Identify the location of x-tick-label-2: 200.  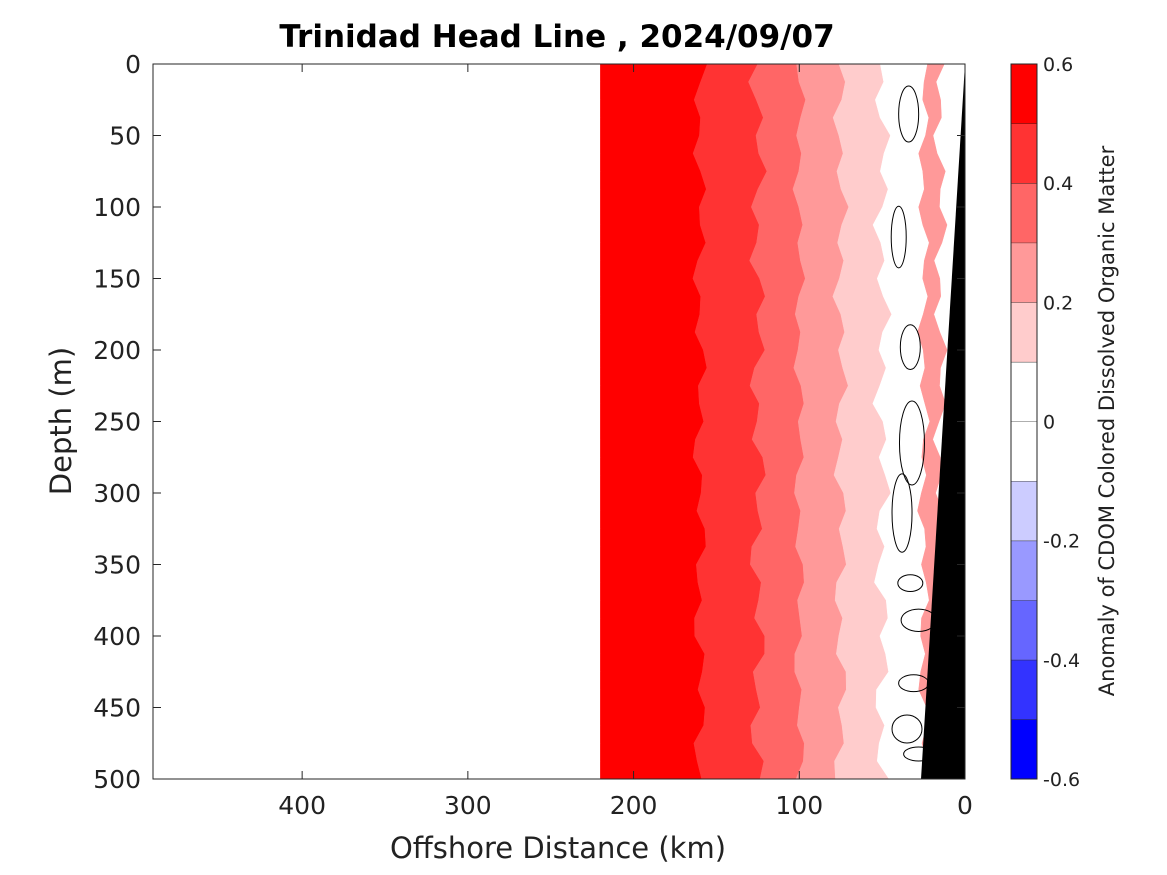
(634, 805).